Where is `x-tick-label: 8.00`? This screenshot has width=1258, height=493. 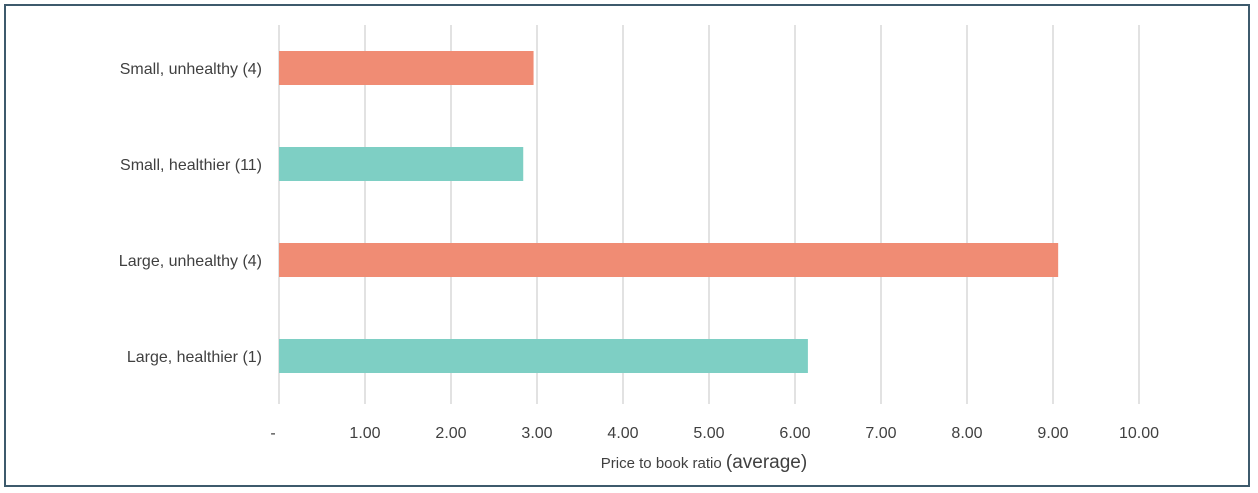 x-tick-label: 8.00 is located at coordinates (966, 433).